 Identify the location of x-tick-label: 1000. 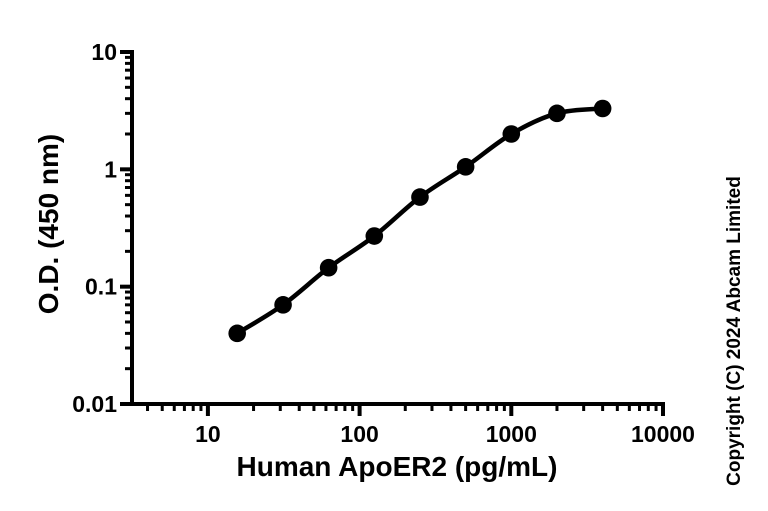
(511, 434).